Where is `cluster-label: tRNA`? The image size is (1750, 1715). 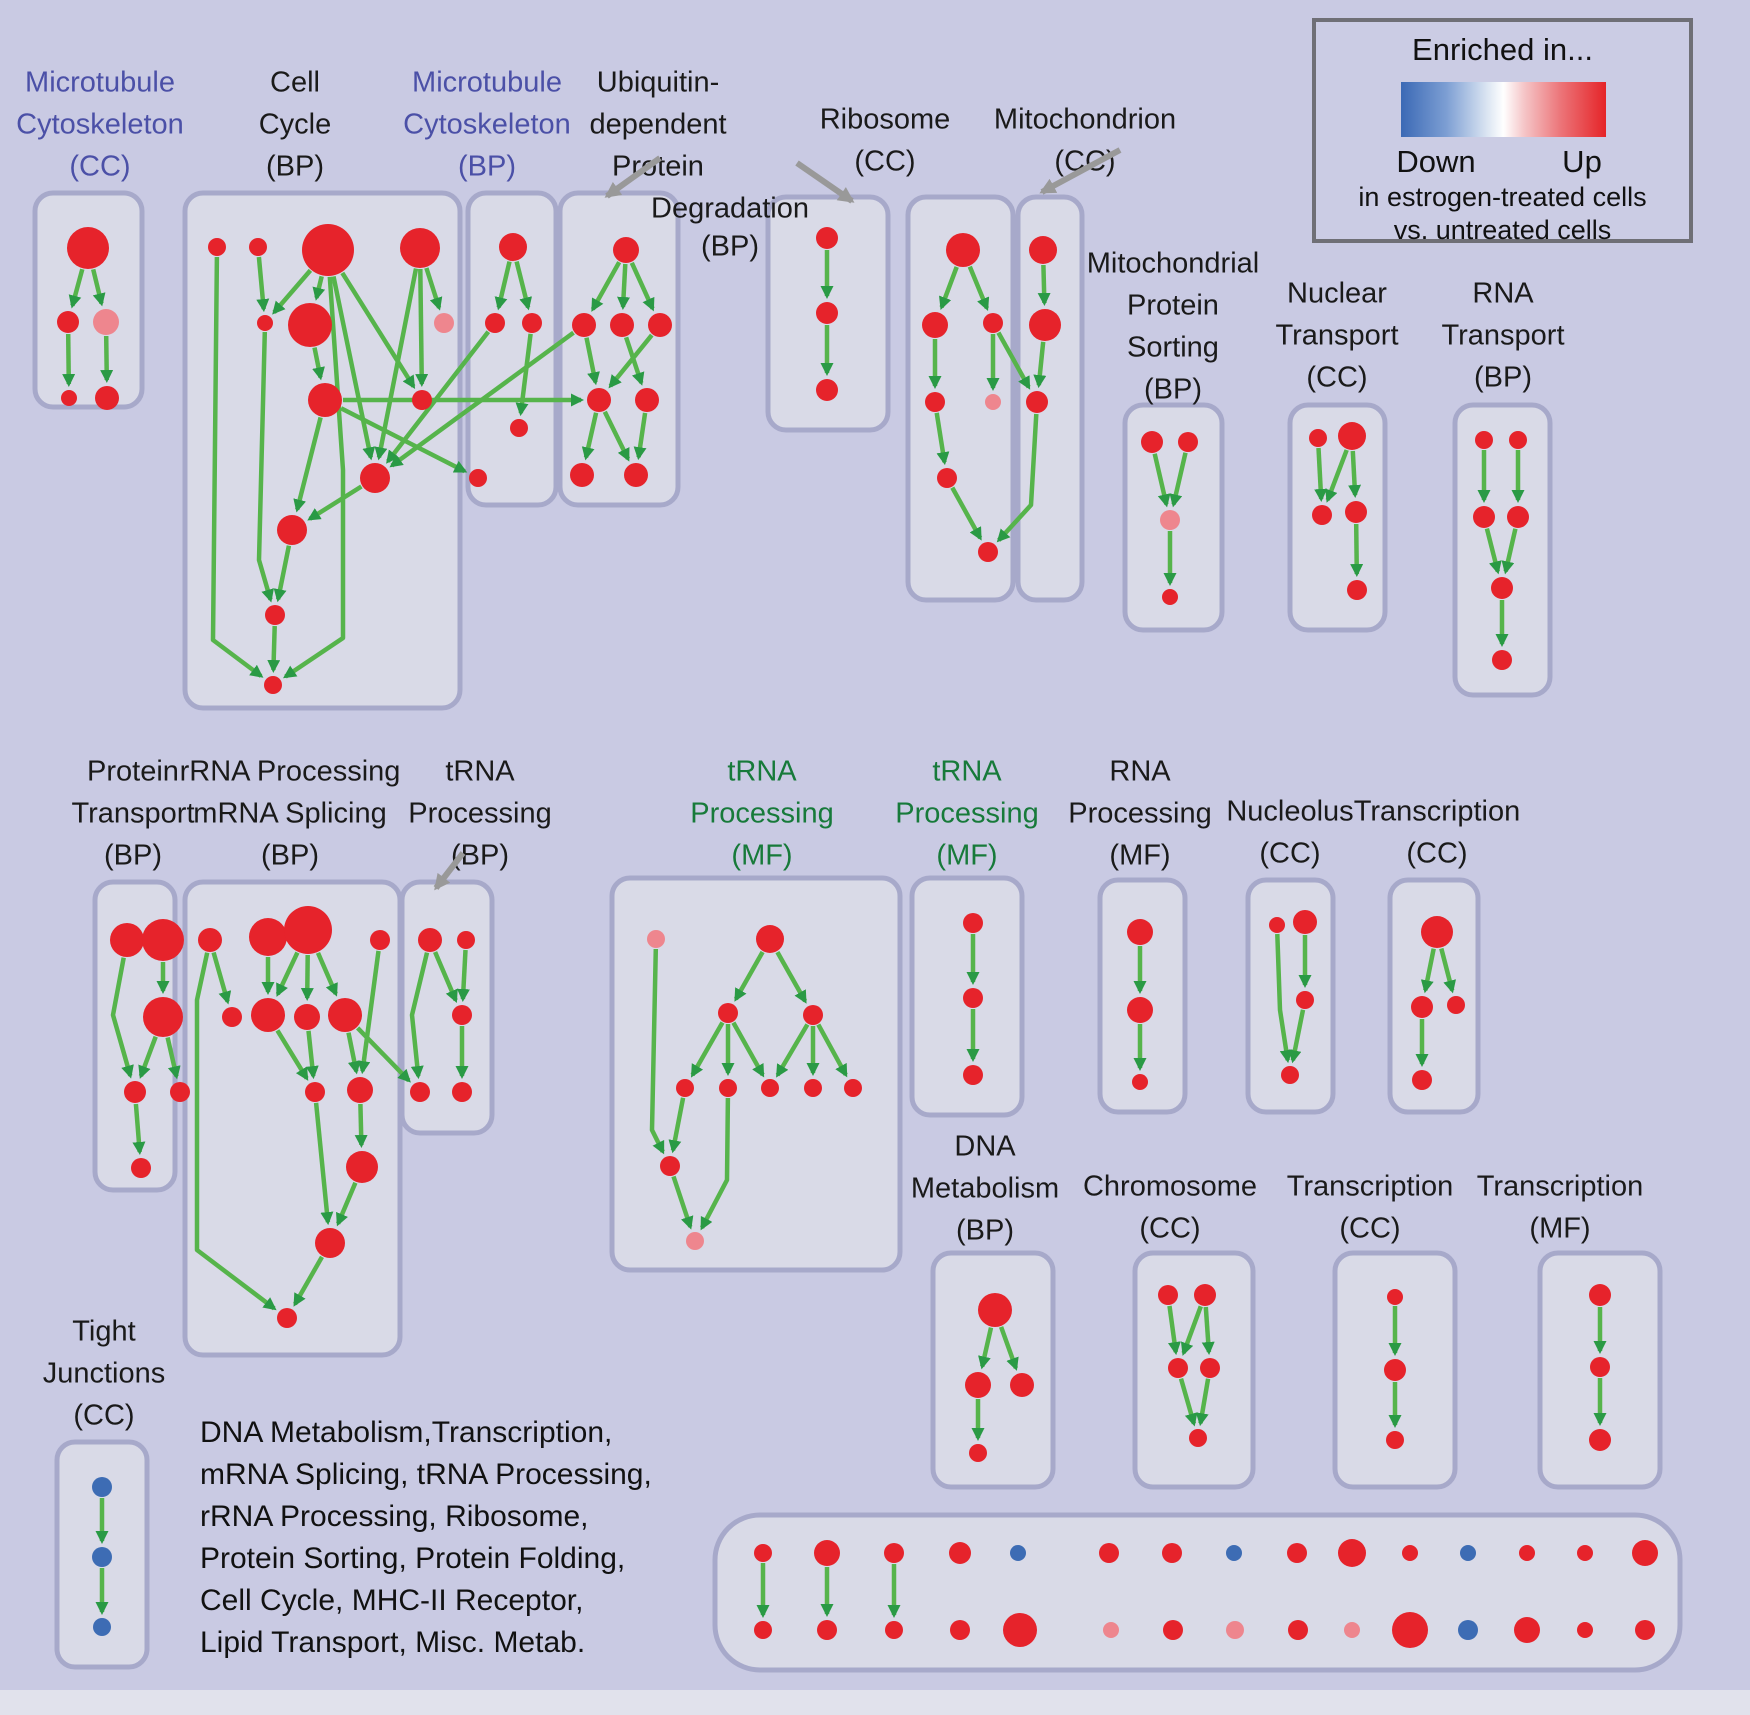 cluster-label: tRNA is located at coordinates (762, 772).